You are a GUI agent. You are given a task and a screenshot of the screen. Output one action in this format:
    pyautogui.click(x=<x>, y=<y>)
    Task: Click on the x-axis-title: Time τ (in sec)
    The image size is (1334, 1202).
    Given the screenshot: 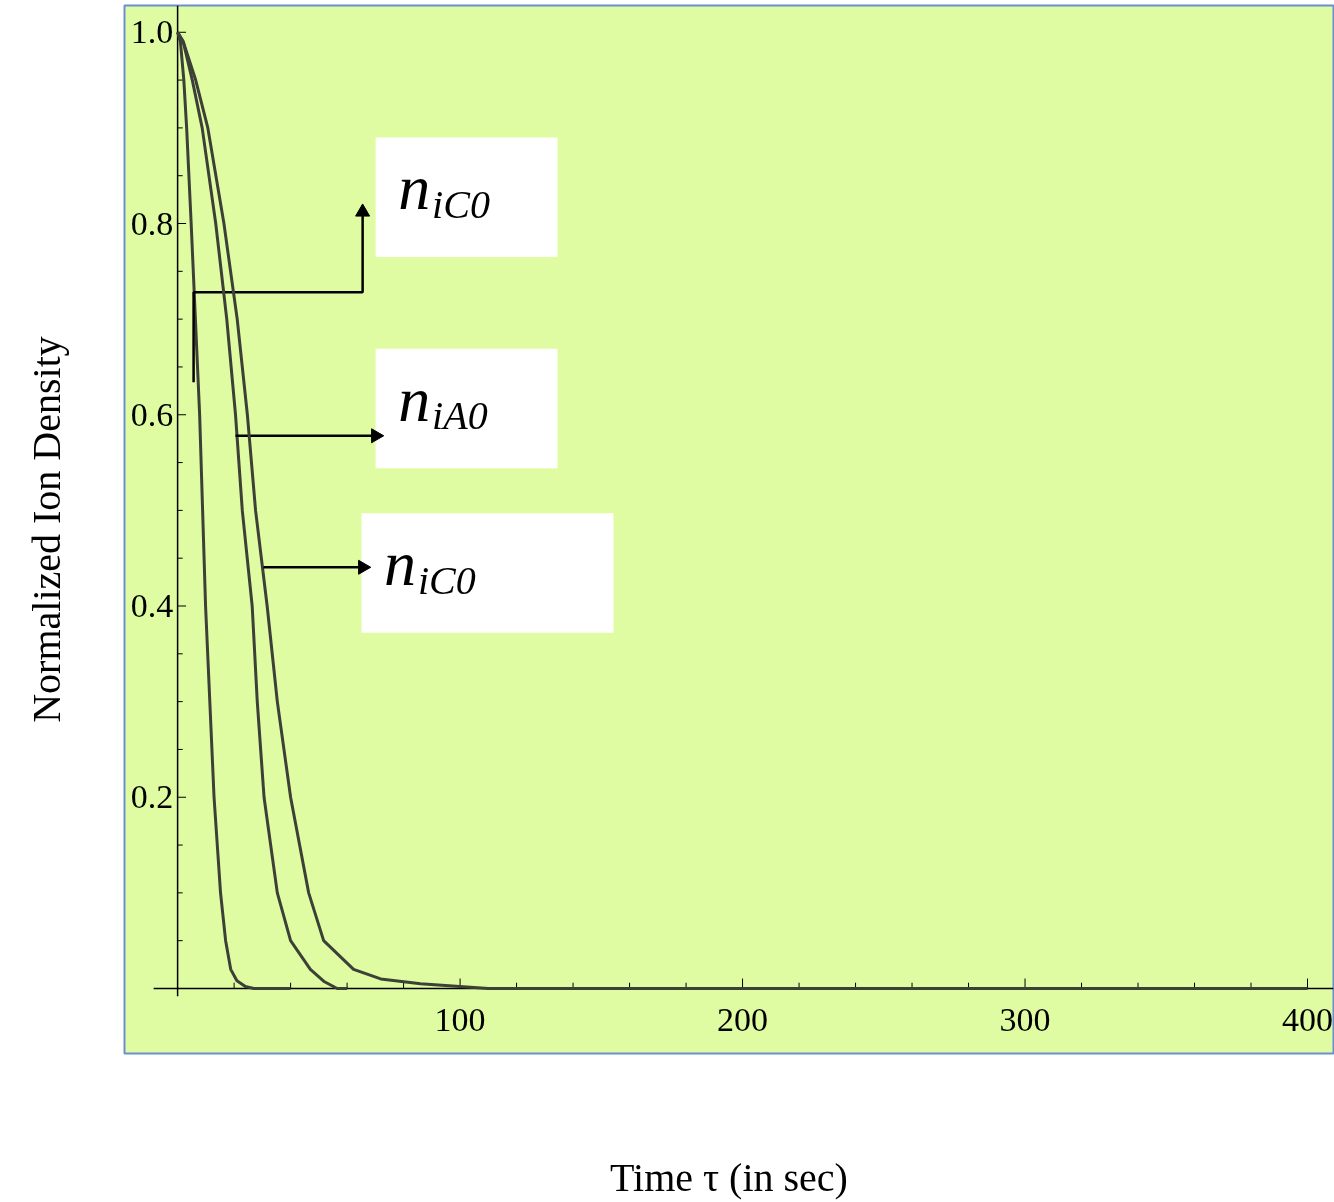 What is the action you would take?
    pyautogui.click(x=729, y=1177)
    